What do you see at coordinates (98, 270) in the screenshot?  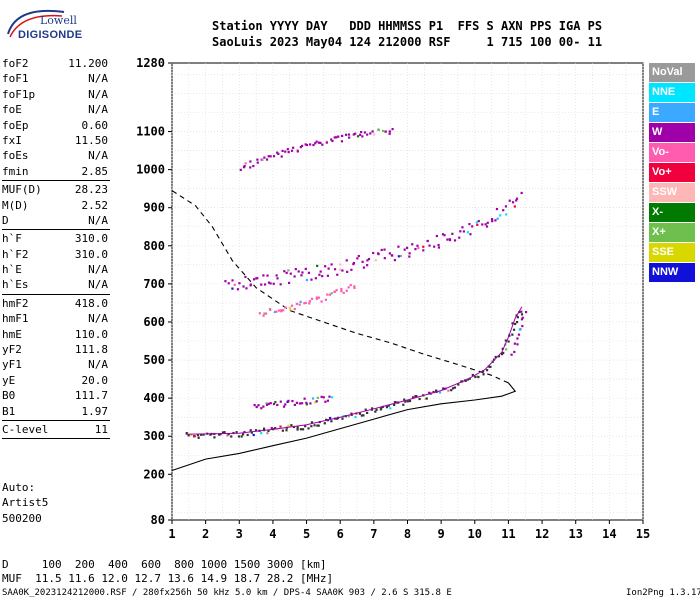 I see `param-value: N/A` at bounding box center [98, 270].